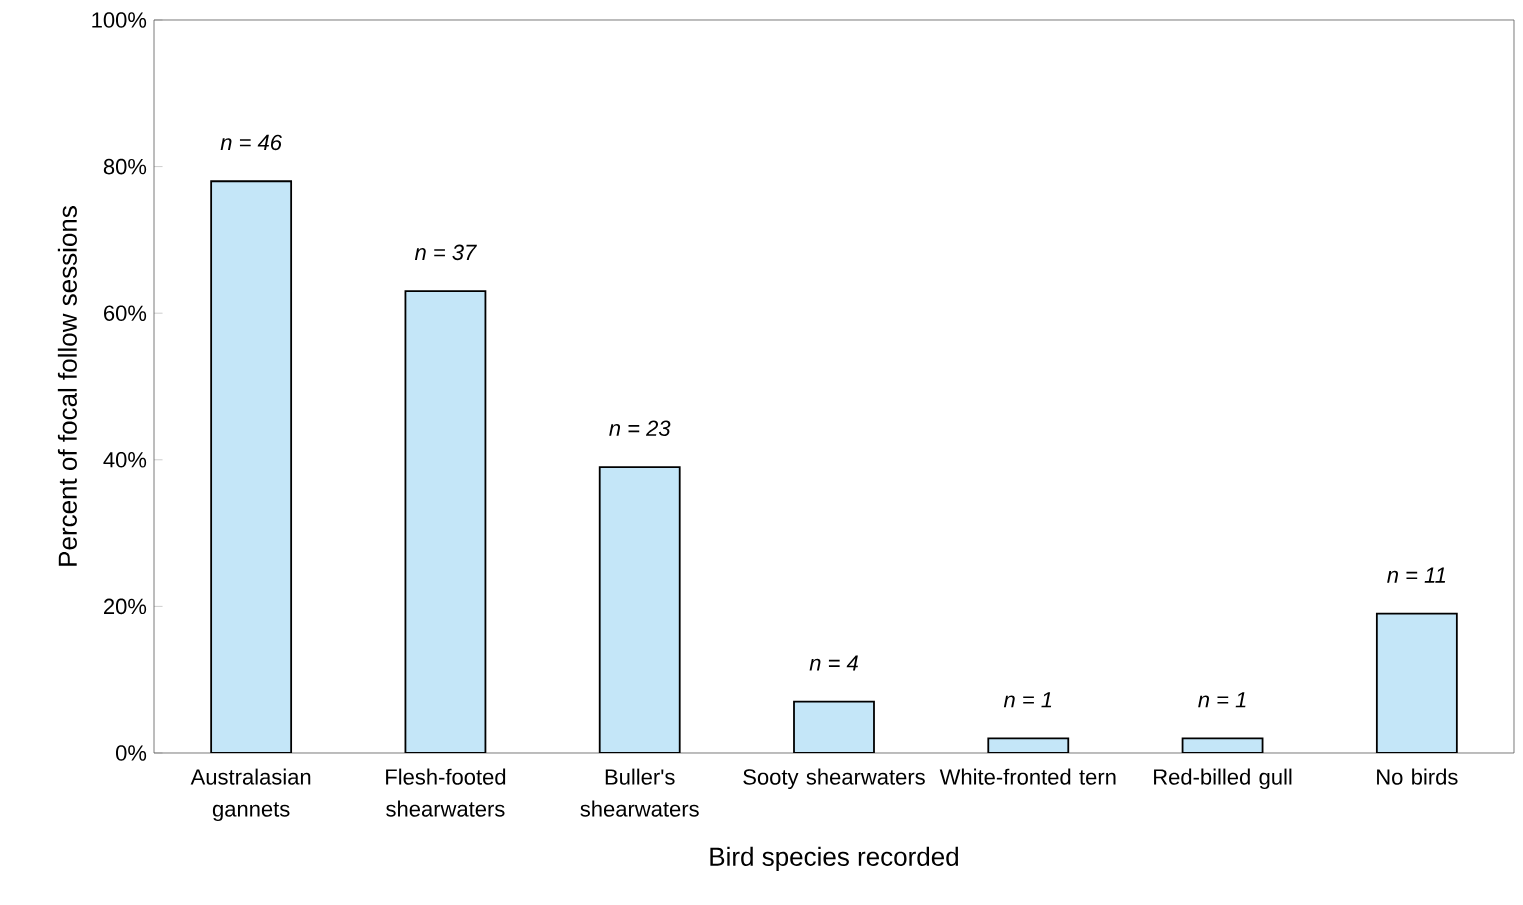 This screenshot has height=905, width=1523. I want to click on y-tick-label: 0%, so click(131, 753).